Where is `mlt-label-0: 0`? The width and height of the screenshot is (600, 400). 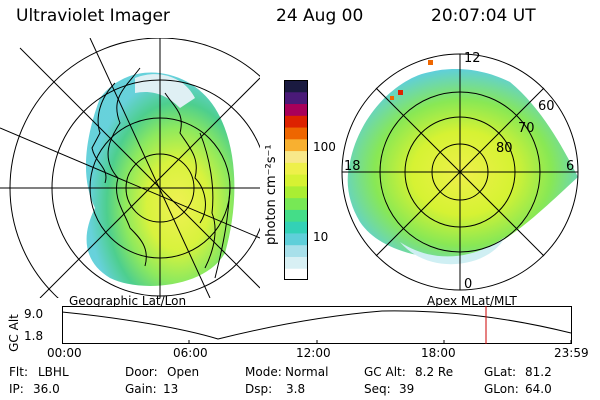
mlt-label-0: 0 is located at coordinates (468, 284).